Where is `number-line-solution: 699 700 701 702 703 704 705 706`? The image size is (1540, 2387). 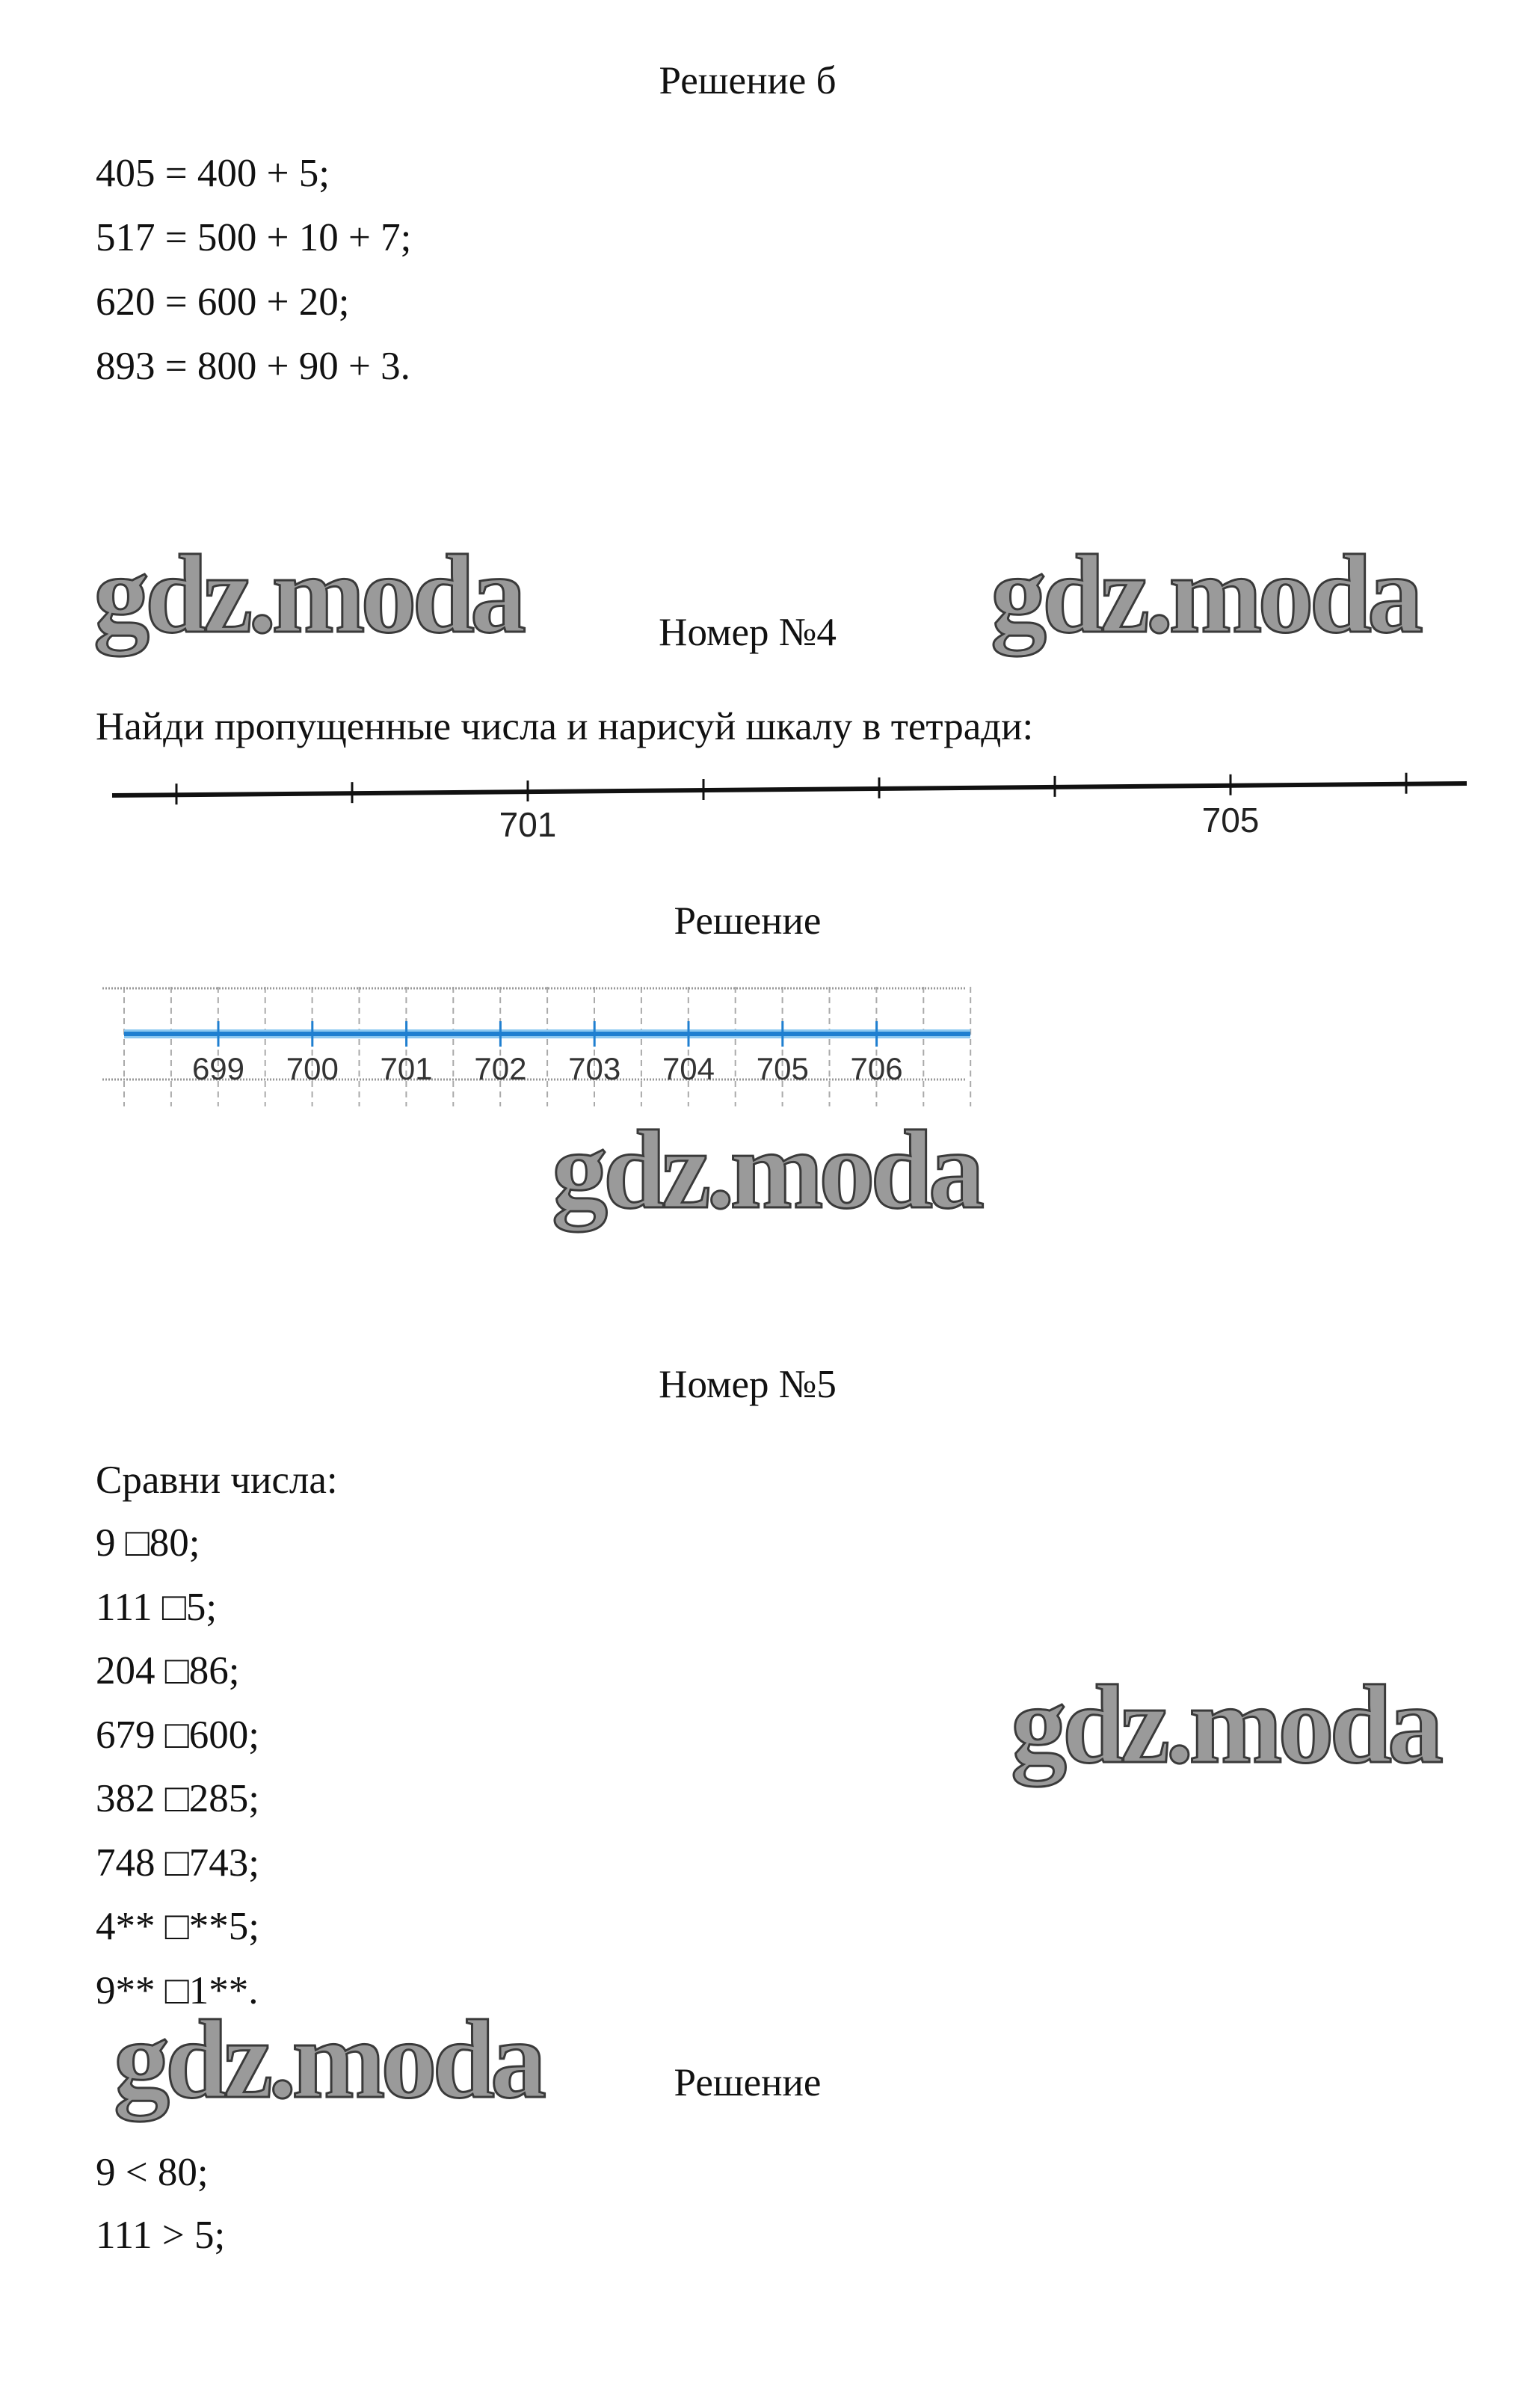 number-line-solution: 699 700 701 702 703 704 705 706 is located at coordinates (537, 1046).